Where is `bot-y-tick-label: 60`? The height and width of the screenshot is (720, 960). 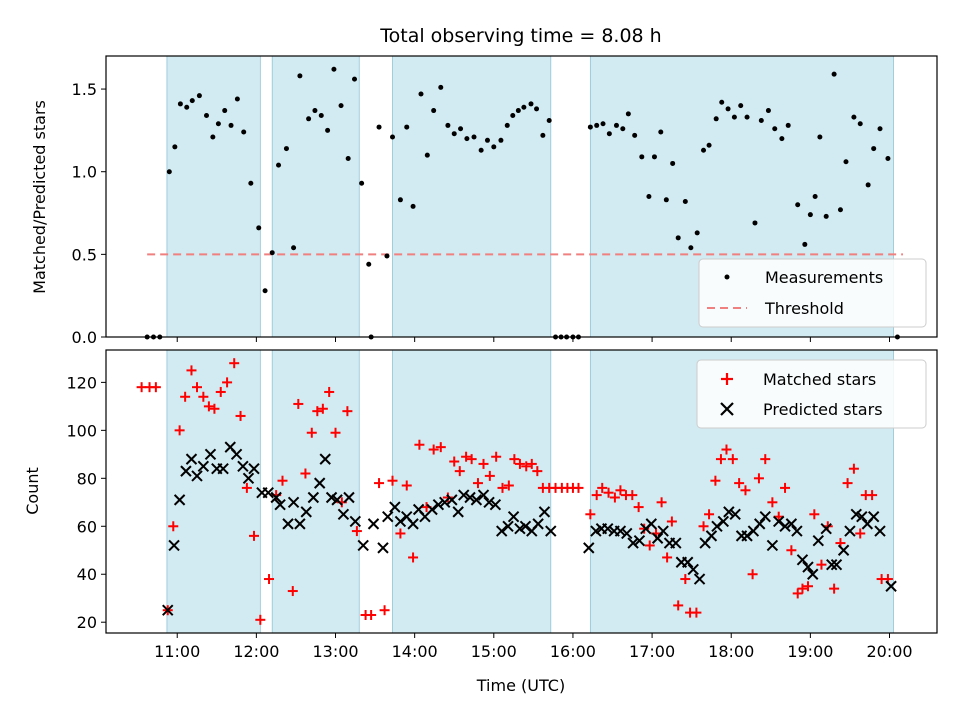 bot-y-tick-label: 60 is located at coordinates (87, 526).